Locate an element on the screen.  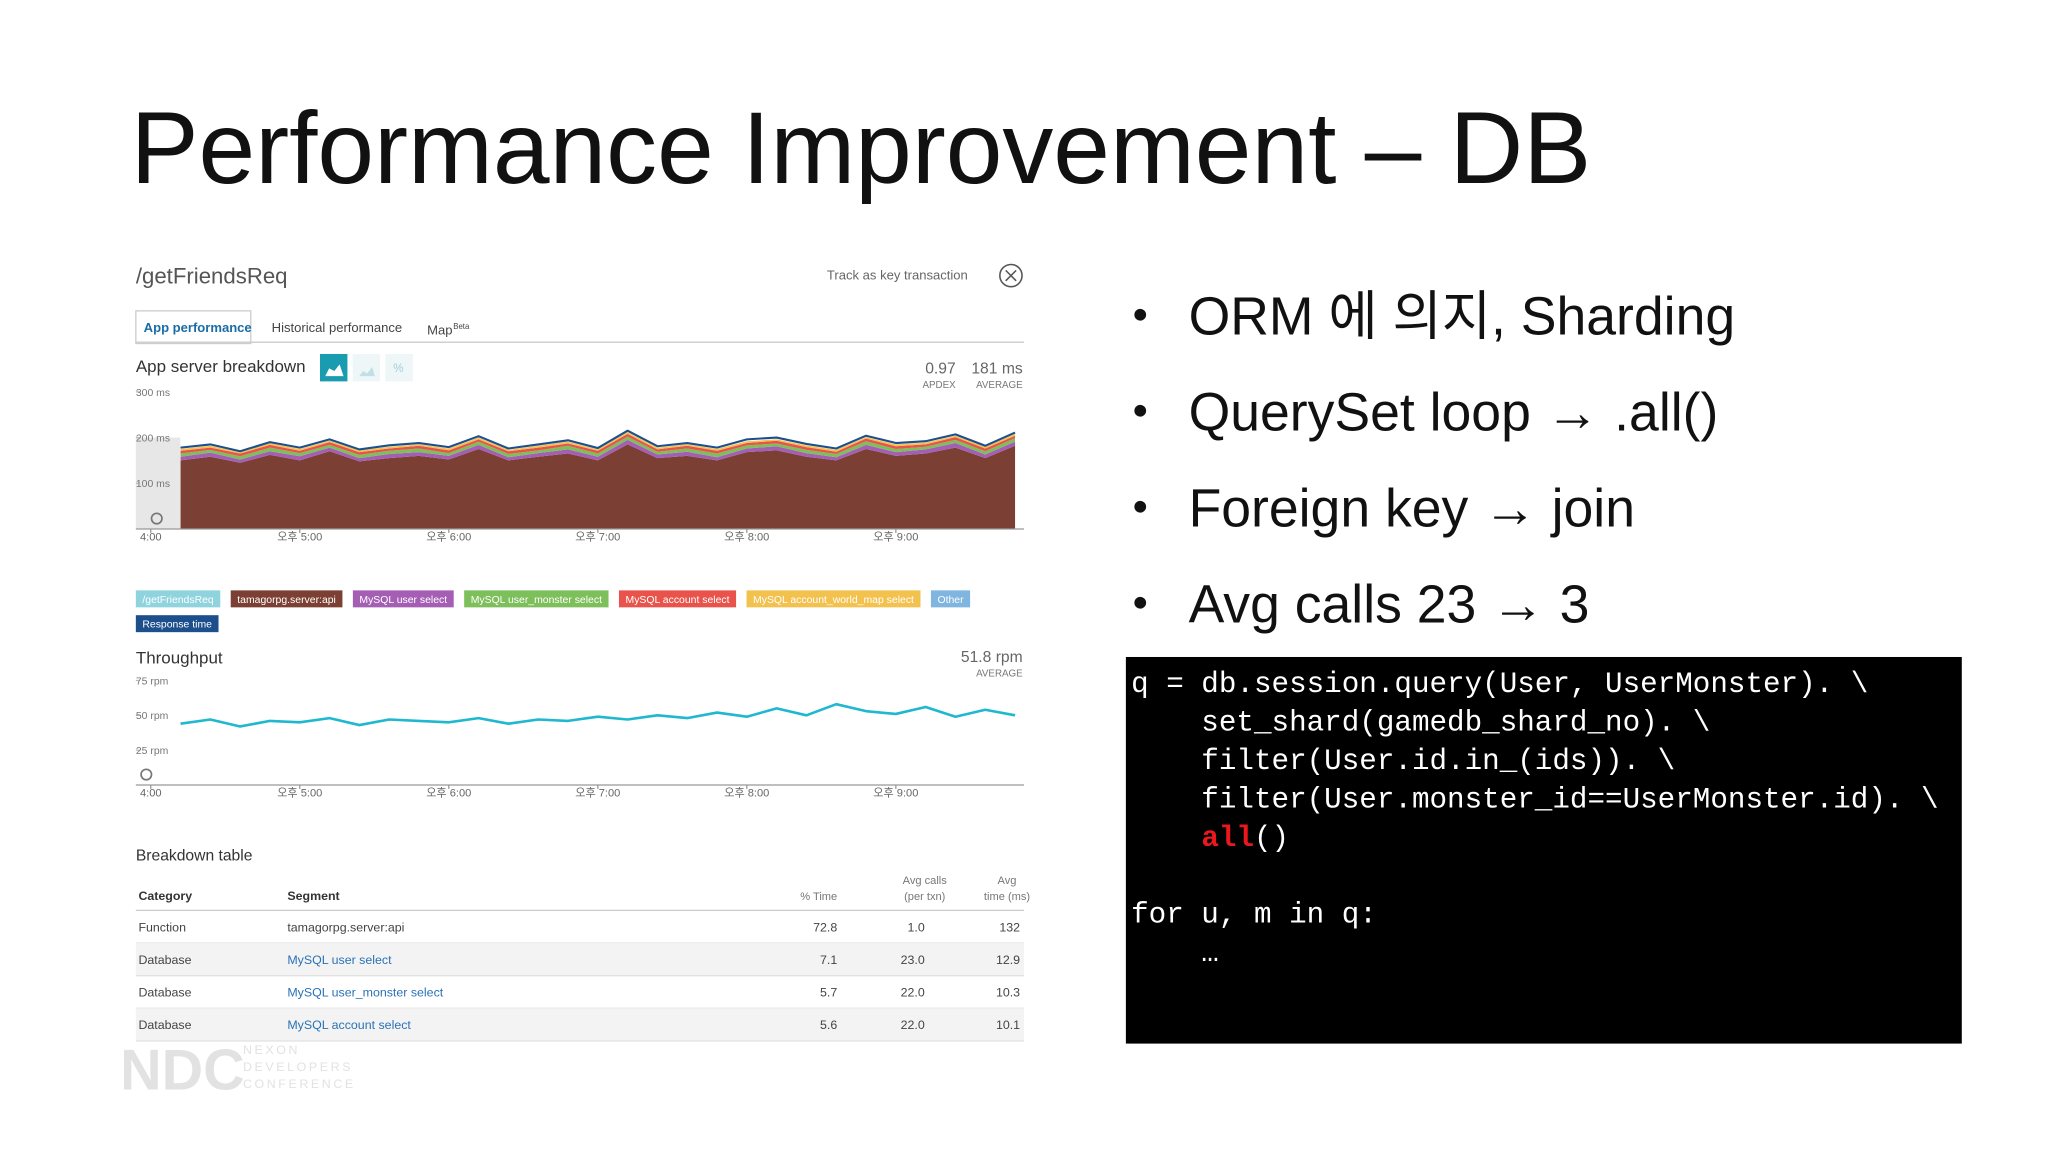
code-token: () is located at coordinates (1271, 838).